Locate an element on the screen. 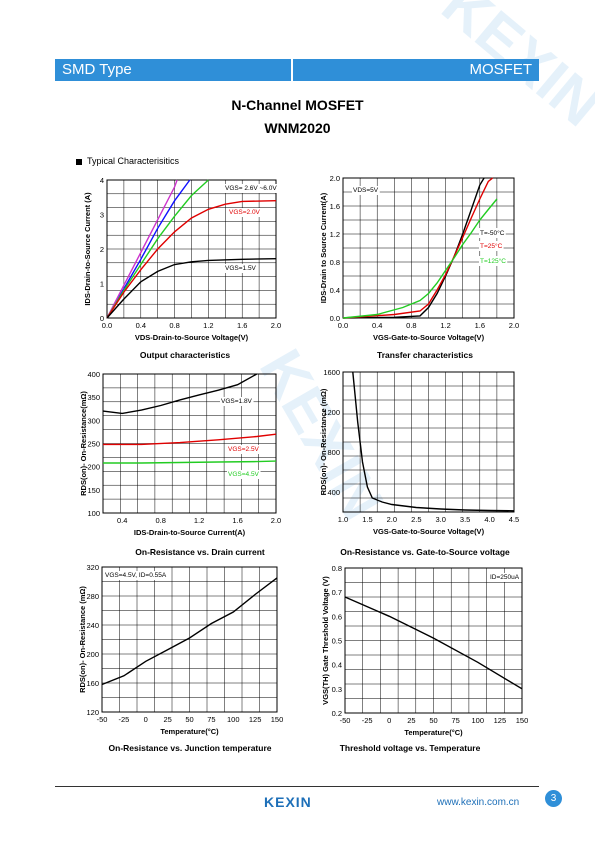 This screenshot has height=842, width=595. series-label: VGS=1.8V is located at coordinates (237, 401).